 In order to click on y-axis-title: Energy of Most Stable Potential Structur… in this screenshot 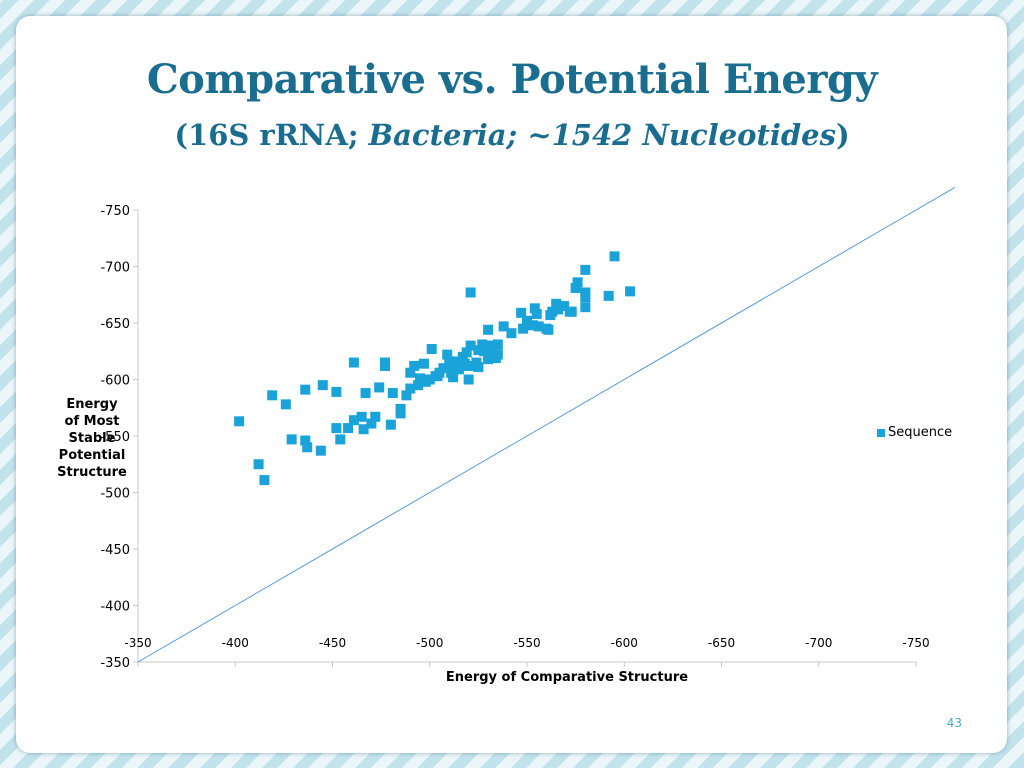, I will do `click(92, 438)`.